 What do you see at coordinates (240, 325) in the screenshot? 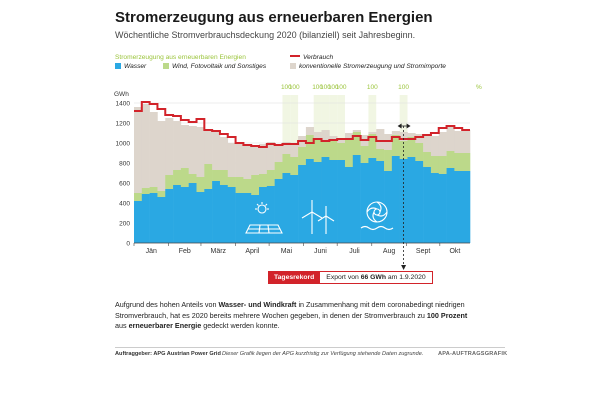
I see `description-part-4: gedeckt werden konnte.` at bounding box center [240, 325].